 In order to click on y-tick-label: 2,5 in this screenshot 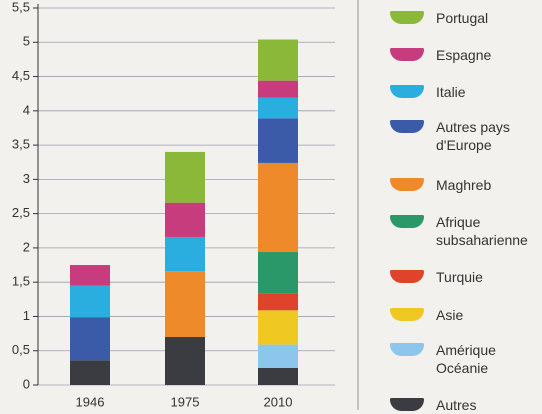, I will do `click(21, 212)`.